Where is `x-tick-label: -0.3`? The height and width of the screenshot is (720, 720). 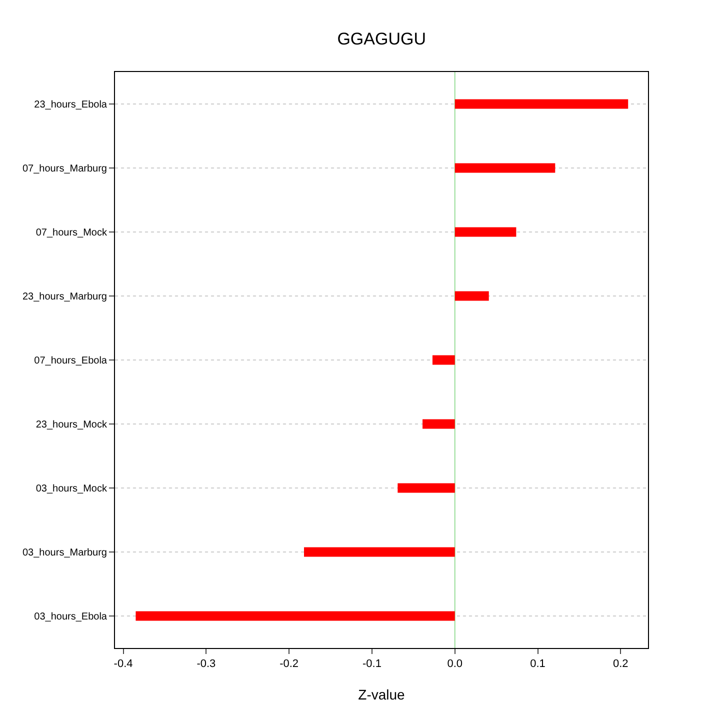 x-tick-label: -0.3 is located at coordinates (206, 664).